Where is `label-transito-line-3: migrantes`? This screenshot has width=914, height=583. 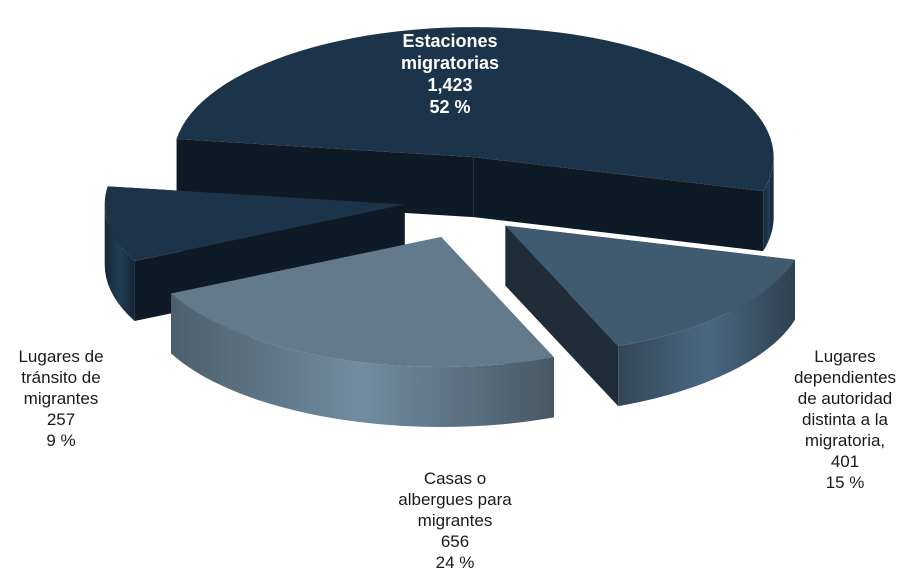
label-transito-line-3: migrantes is located at coordinates (61, 398).